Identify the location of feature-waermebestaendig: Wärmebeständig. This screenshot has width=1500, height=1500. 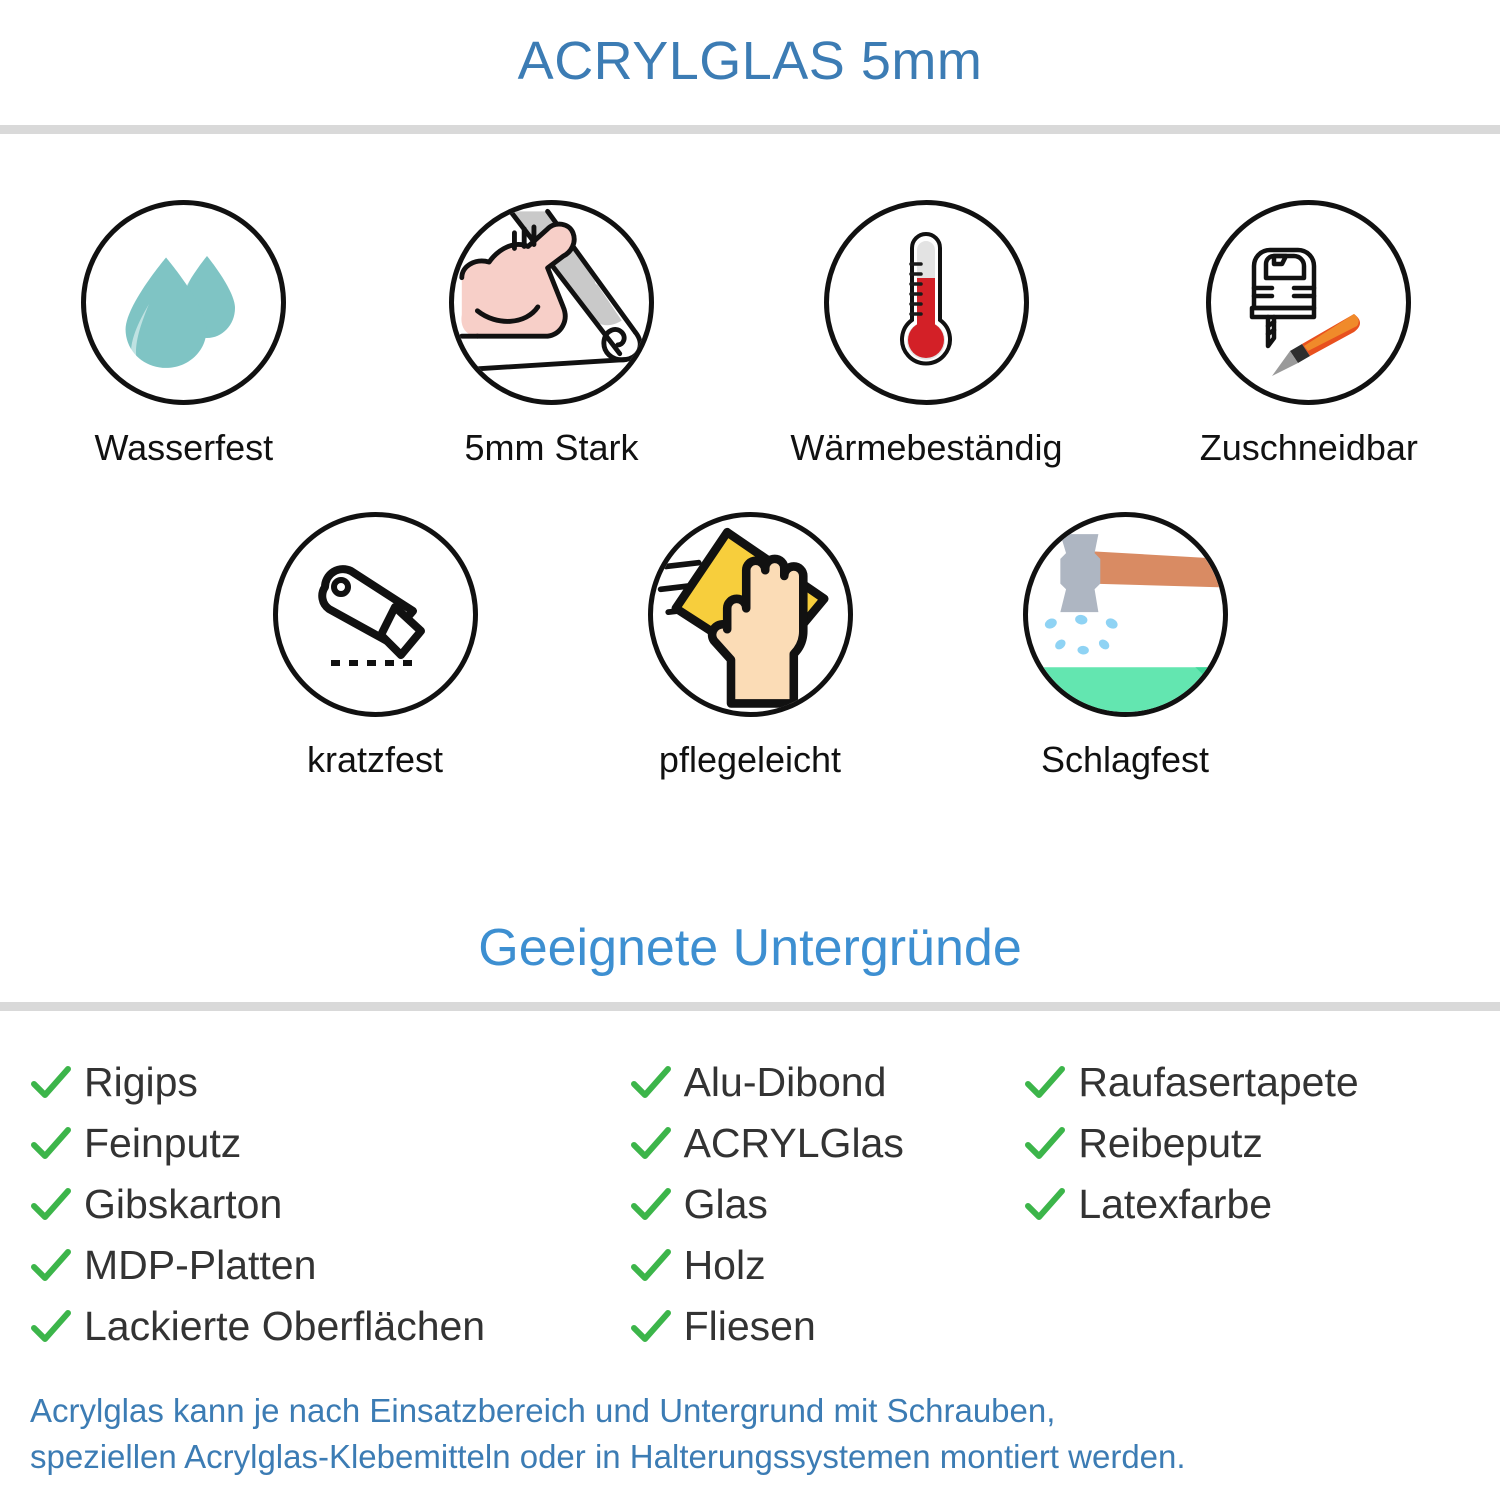
(926, 334).